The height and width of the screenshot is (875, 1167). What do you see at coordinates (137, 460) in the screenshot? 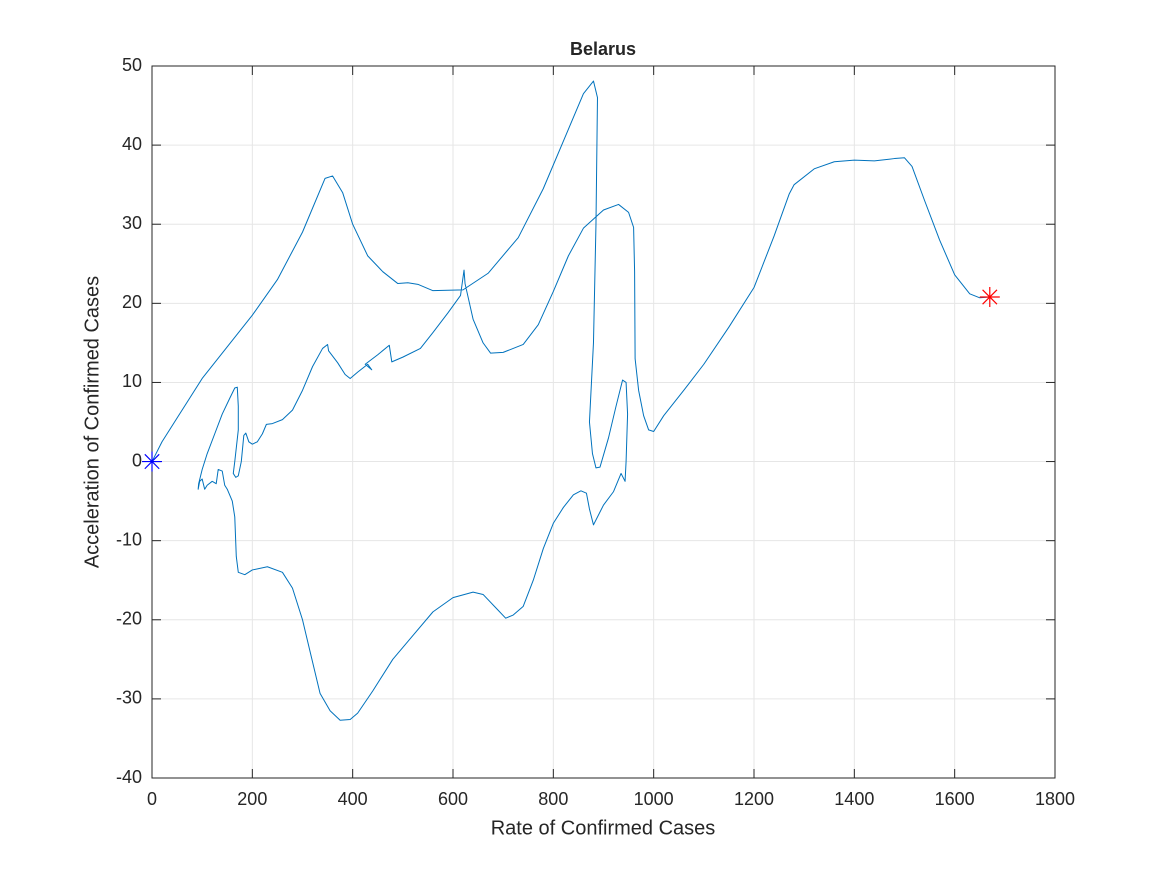
I see `y-tick-label: 0` at bounding box center [137, 460].